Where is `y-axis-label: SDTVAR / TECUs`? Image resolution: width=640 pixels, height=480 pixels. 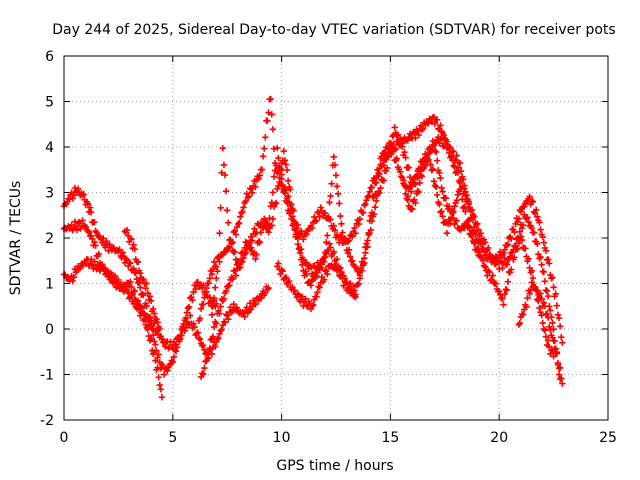 y-axis-label: SDTVAR / TECUs is located at coordinates (16, 238).